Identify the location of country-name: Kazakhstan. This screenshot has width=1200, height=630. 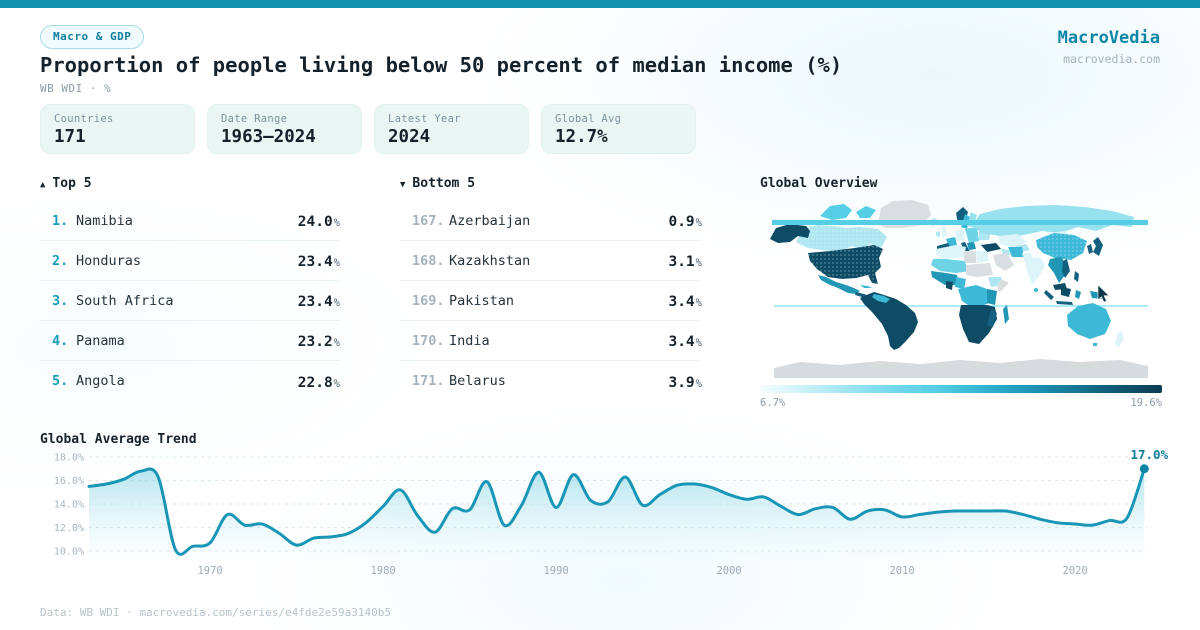
(490, 260).